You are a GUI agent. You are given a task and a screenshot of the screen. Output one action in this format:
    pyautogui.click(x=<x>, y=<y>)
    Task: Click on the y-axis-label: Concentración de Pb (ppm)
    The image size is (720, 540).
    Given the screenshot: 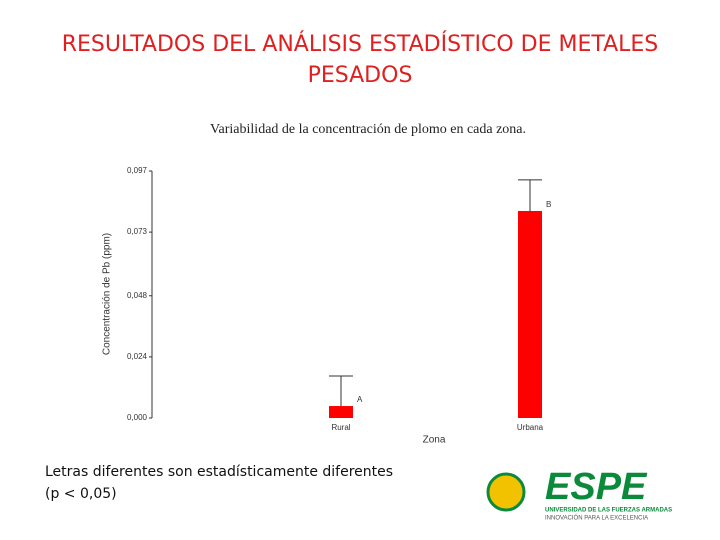 What is the action you would take?
    pyautogui.click(x=107, y=294)
    